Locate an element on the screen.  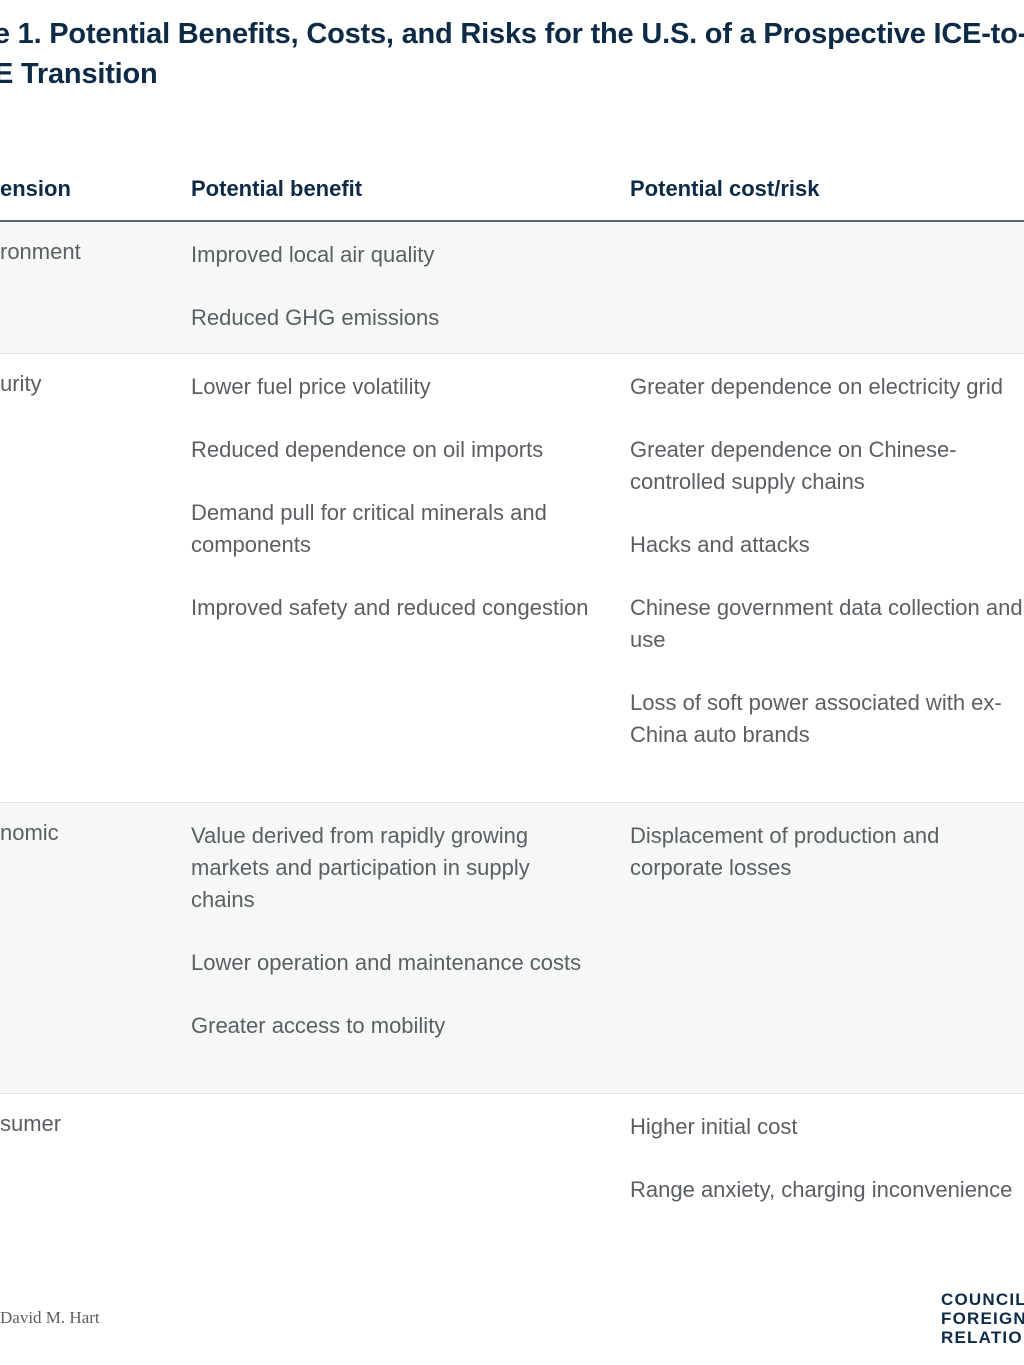
row-dimension: nomic is located at coordinates (29, 832).